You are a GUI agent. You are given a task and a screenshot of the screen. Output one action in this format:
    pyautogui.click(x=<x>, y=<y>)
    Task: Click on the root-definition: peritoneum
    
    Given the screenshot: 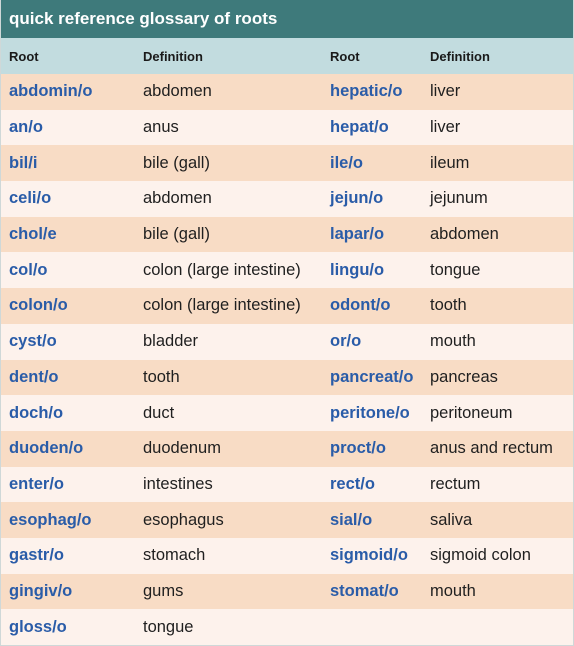 What is the action you would take?
    pyautogui.click(x=471, y=412)
    